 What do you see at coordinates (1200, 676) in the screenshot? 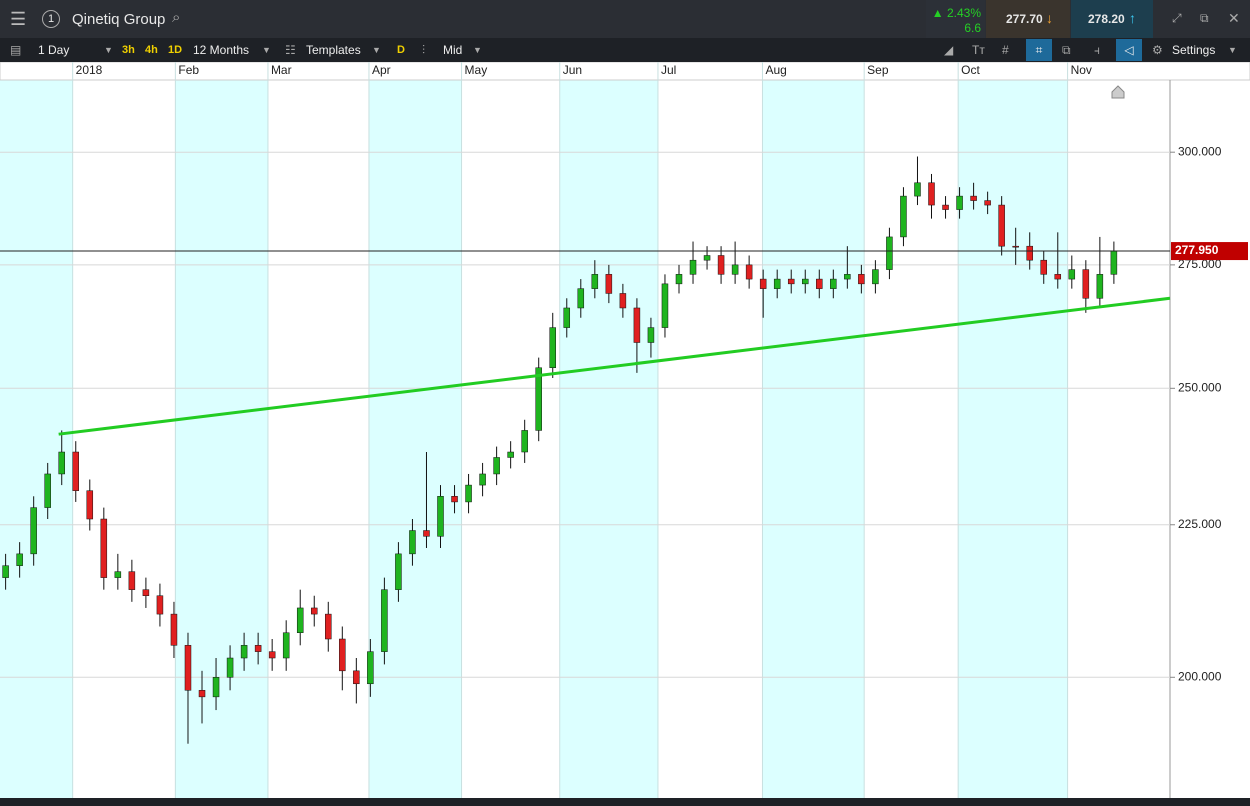
I see `y-tick-label: 200.000` at bounding box center [1200, 676].